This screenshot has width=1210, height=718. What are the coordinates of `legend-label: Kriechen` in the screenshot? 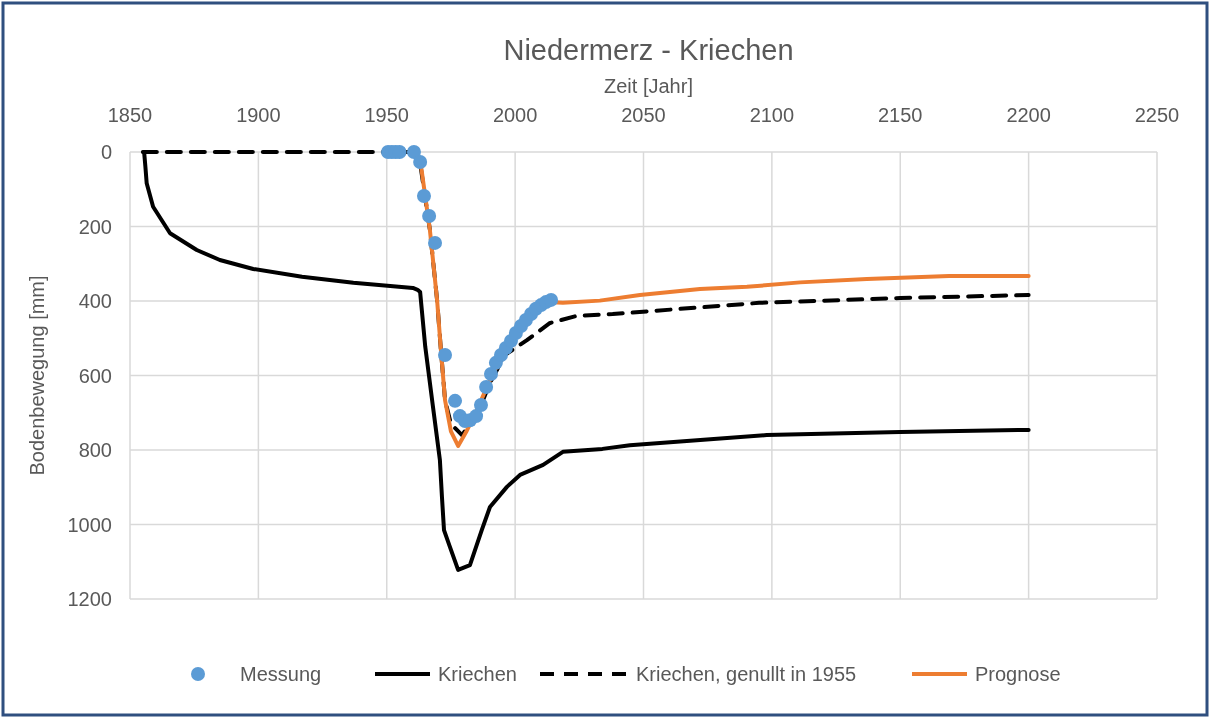 It's located at (477, 674).